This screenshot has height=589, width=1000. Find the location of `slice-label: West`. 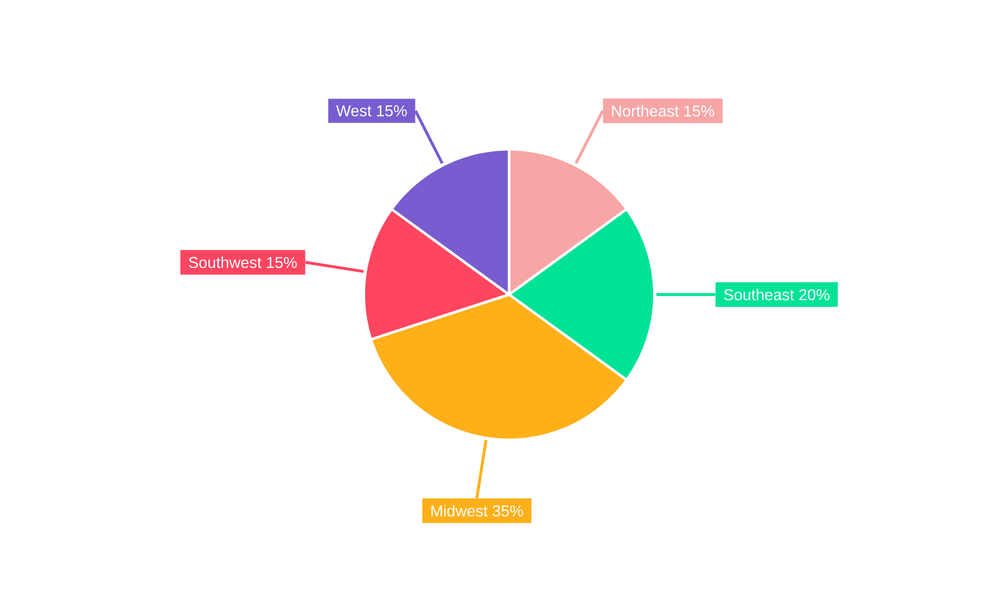

slice-label: West is located at coordinates (354, 110).